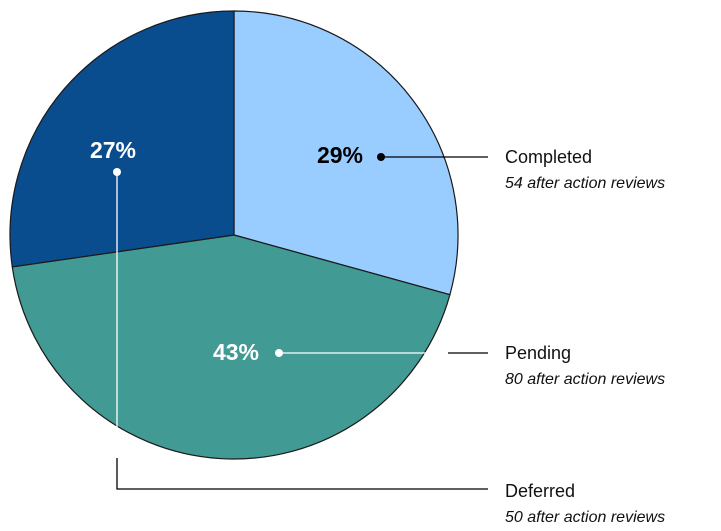  Describe the element at coordinates (538, 353) in the screenshot. I see `legend-label: Pending` at that location.